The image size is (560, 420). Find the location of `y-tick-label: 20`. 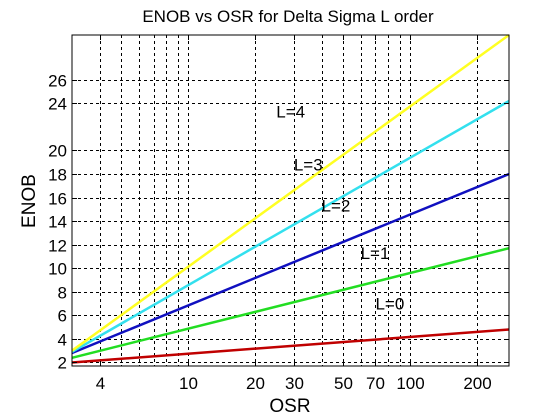

y-tick-label: 20 is located at coordinates (57, 151).